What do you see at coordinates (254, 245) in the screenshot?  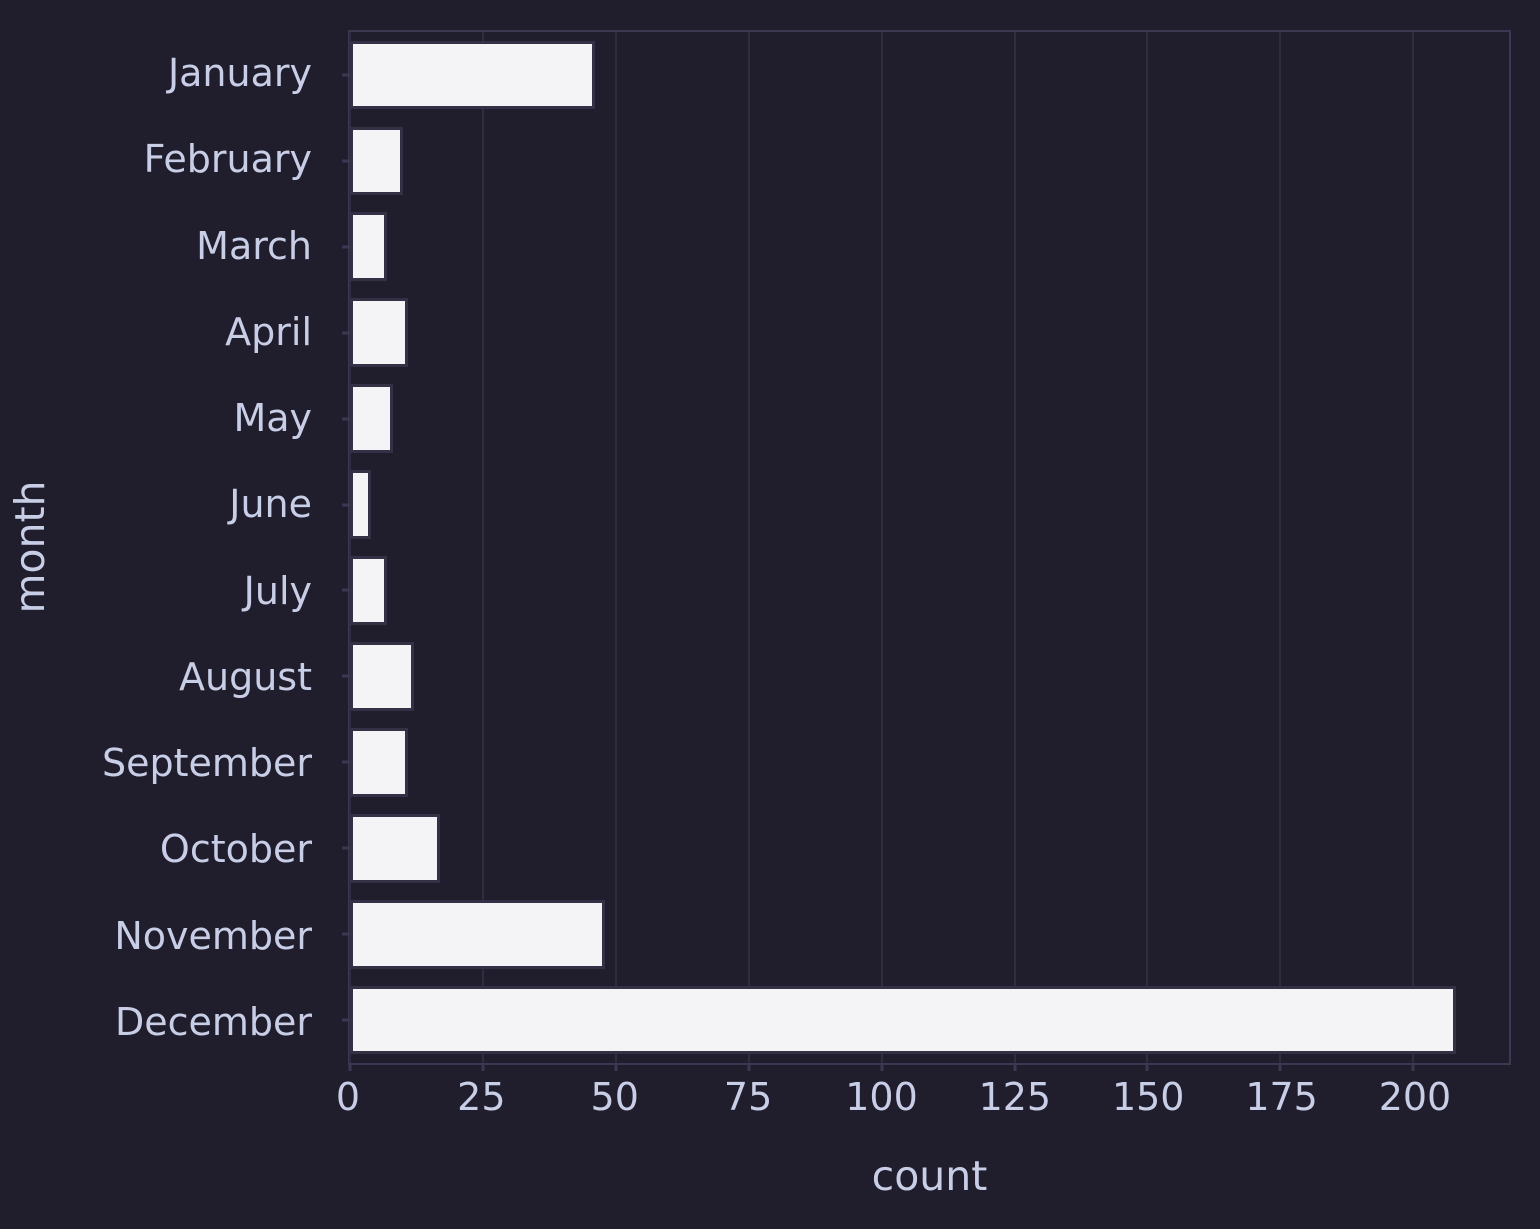 I see `y-tick-label-march: March` at bounding box center [254, 245].